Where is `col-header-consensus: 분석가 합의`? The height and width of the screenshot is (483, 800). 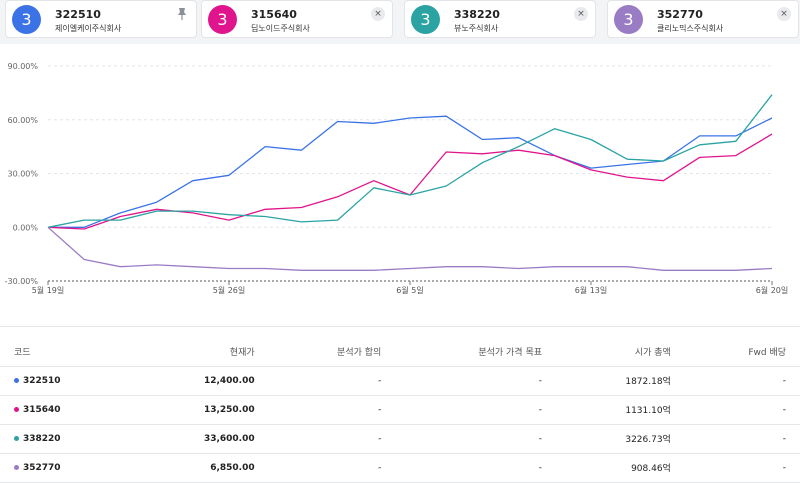 col-header-consensus: 분석가 합의 is located at coordinates (332, 352).